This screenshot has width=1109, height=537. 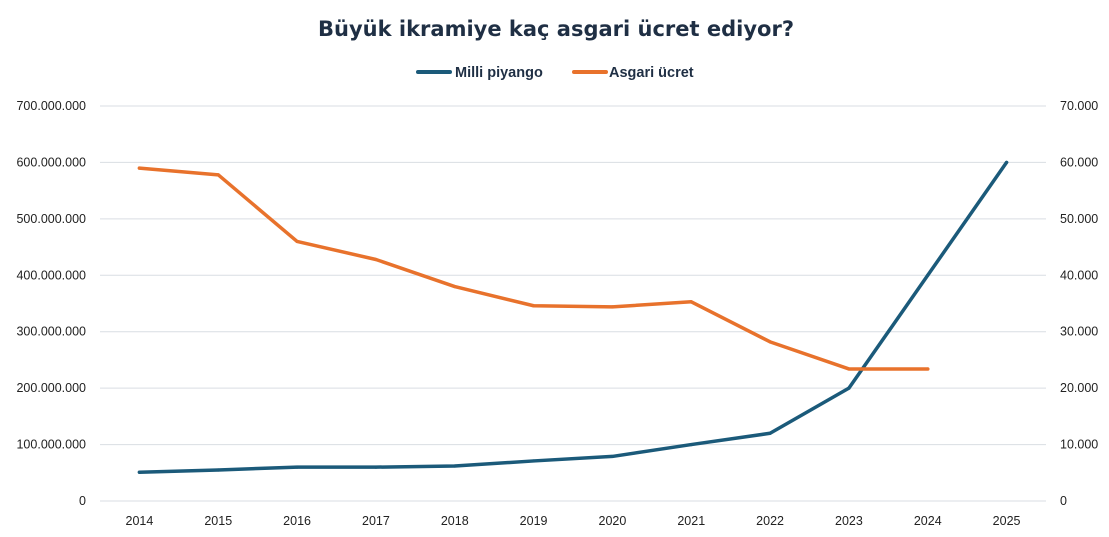 I want to click on x-tick-label: 2020, so click(x=613, y=521).